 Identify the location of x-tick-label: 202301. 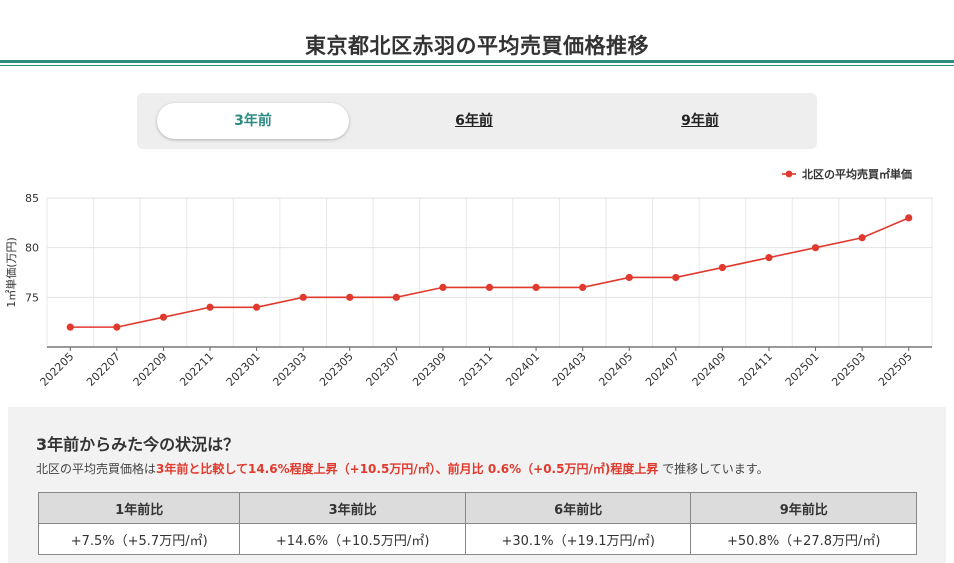
(243, 369).